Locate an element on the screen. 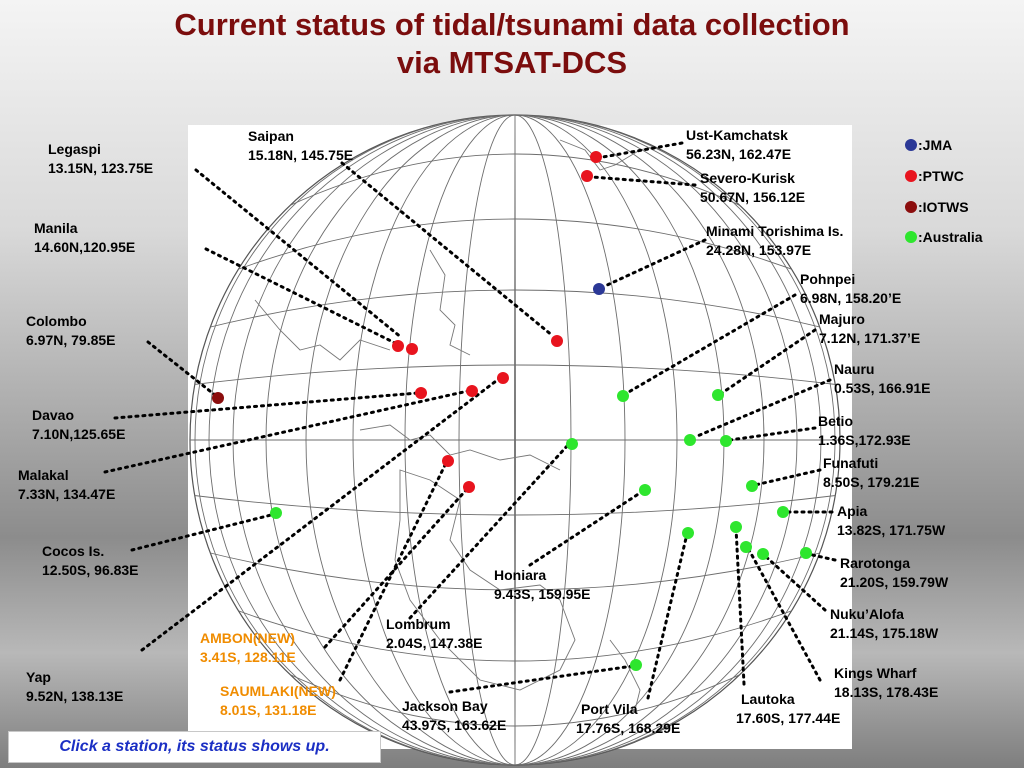 The width and height of the screenshot is (1024, 768). leader-manila is located at coordinates (300, 296).